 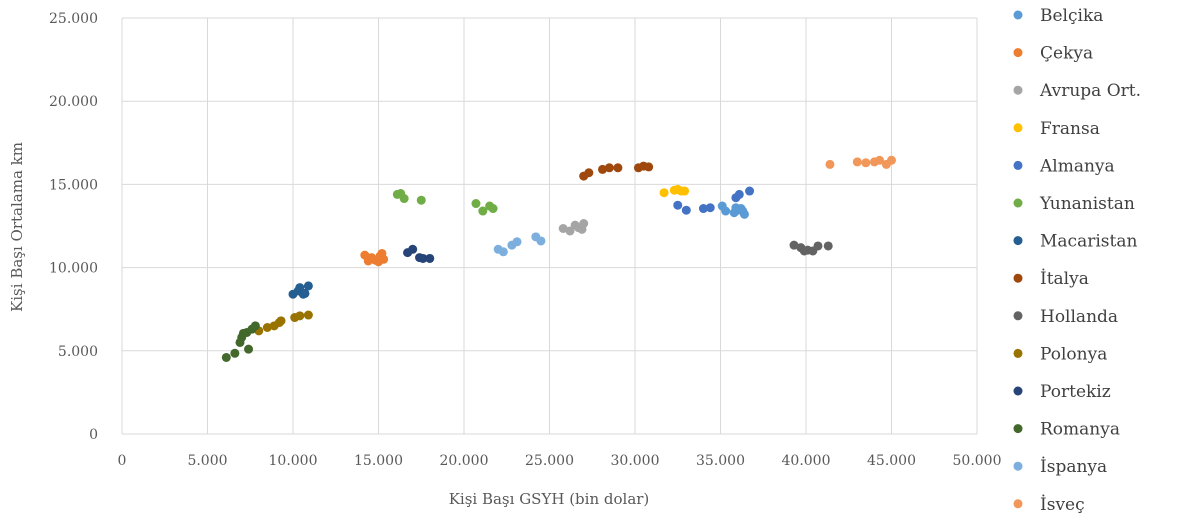 I want to click on y-tick-label: 5.000, so click(x=78, y=352).